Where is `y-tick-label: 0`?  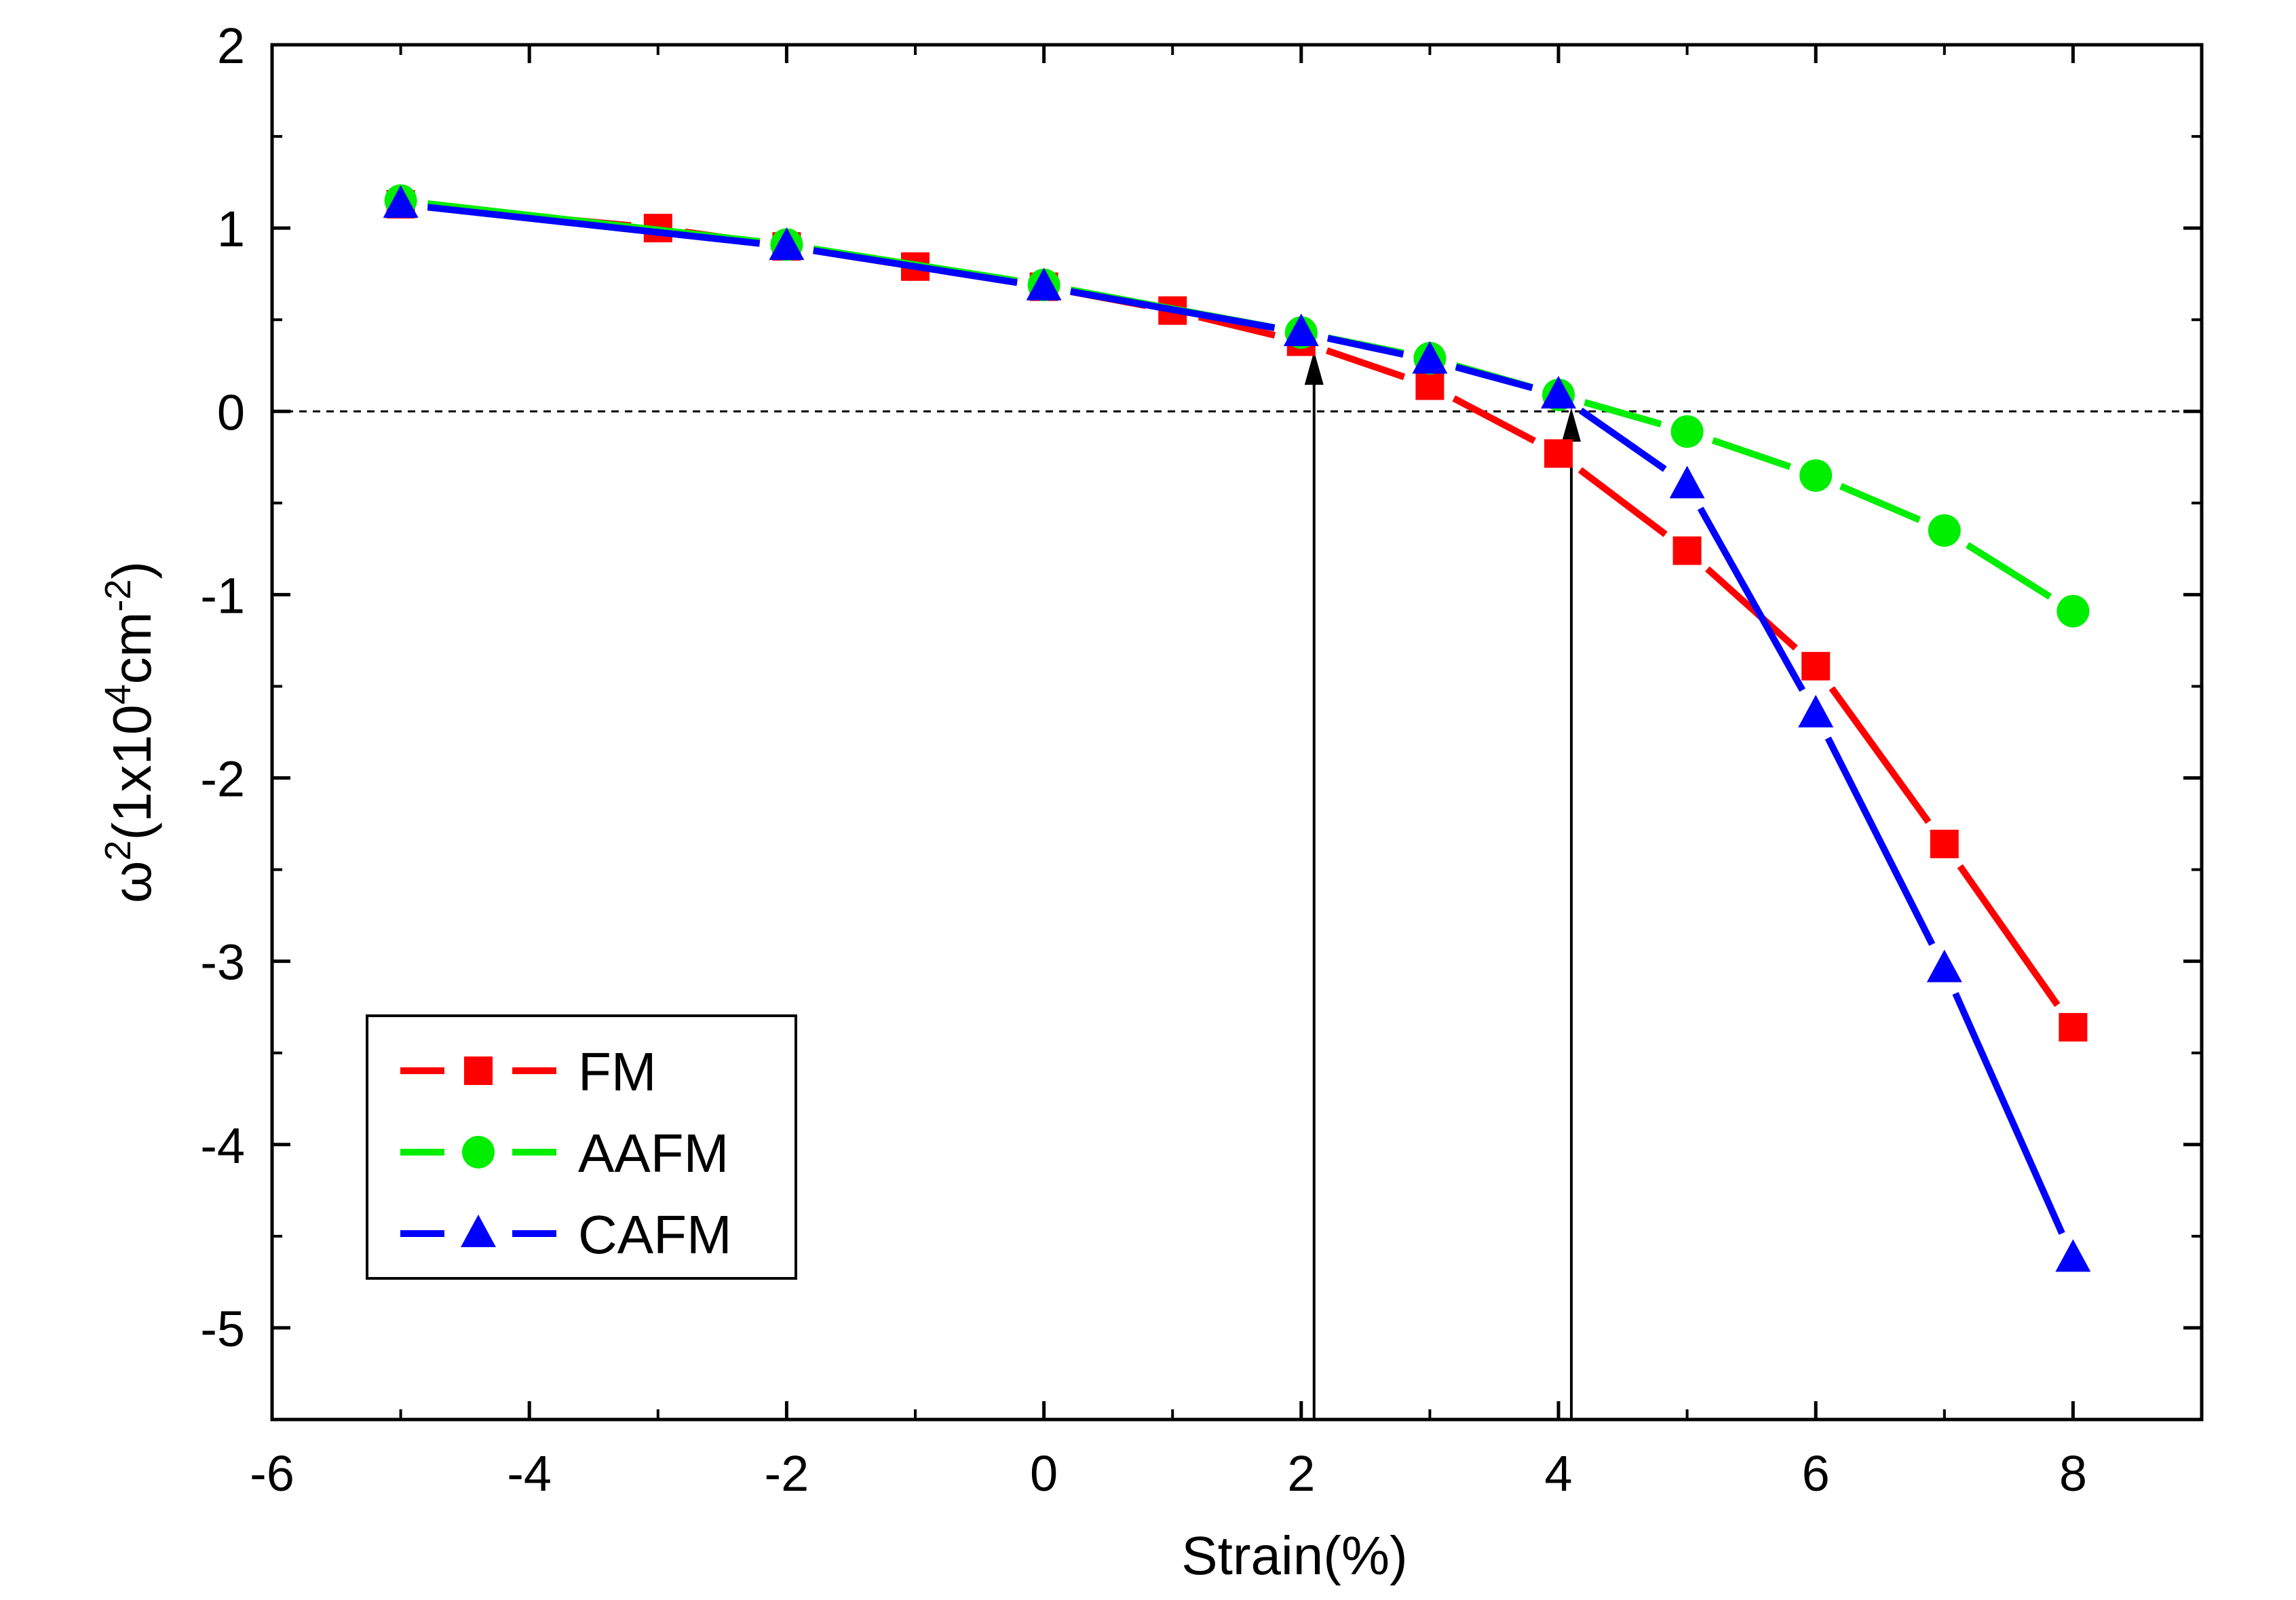 y-tick-label: 0 is located at coordinates (231, 412).